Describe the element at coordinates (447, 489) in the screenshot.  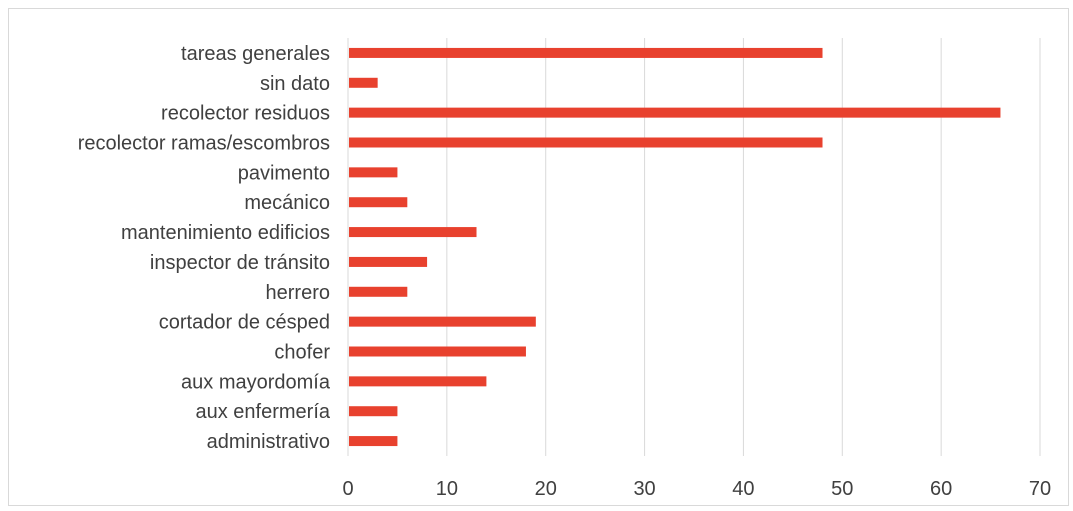
I see `x-tick-label: 10` at that location.